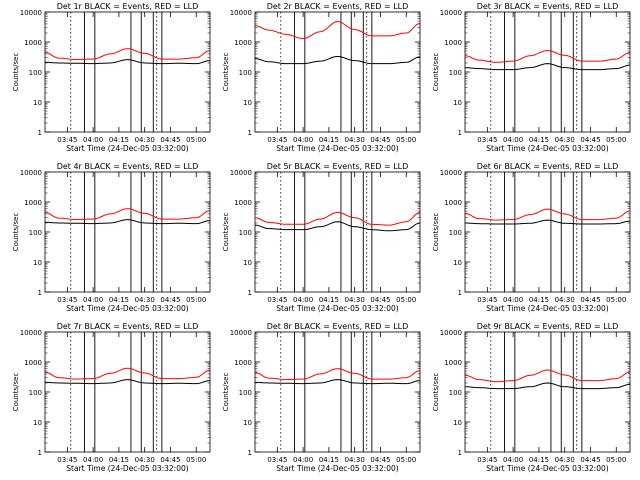  What do you see at coordinates (338, 166) in the screenshot?
I see `panel-title: Det 5r BLACK = Events, RED = LLD` at bounding box center [338, 166].